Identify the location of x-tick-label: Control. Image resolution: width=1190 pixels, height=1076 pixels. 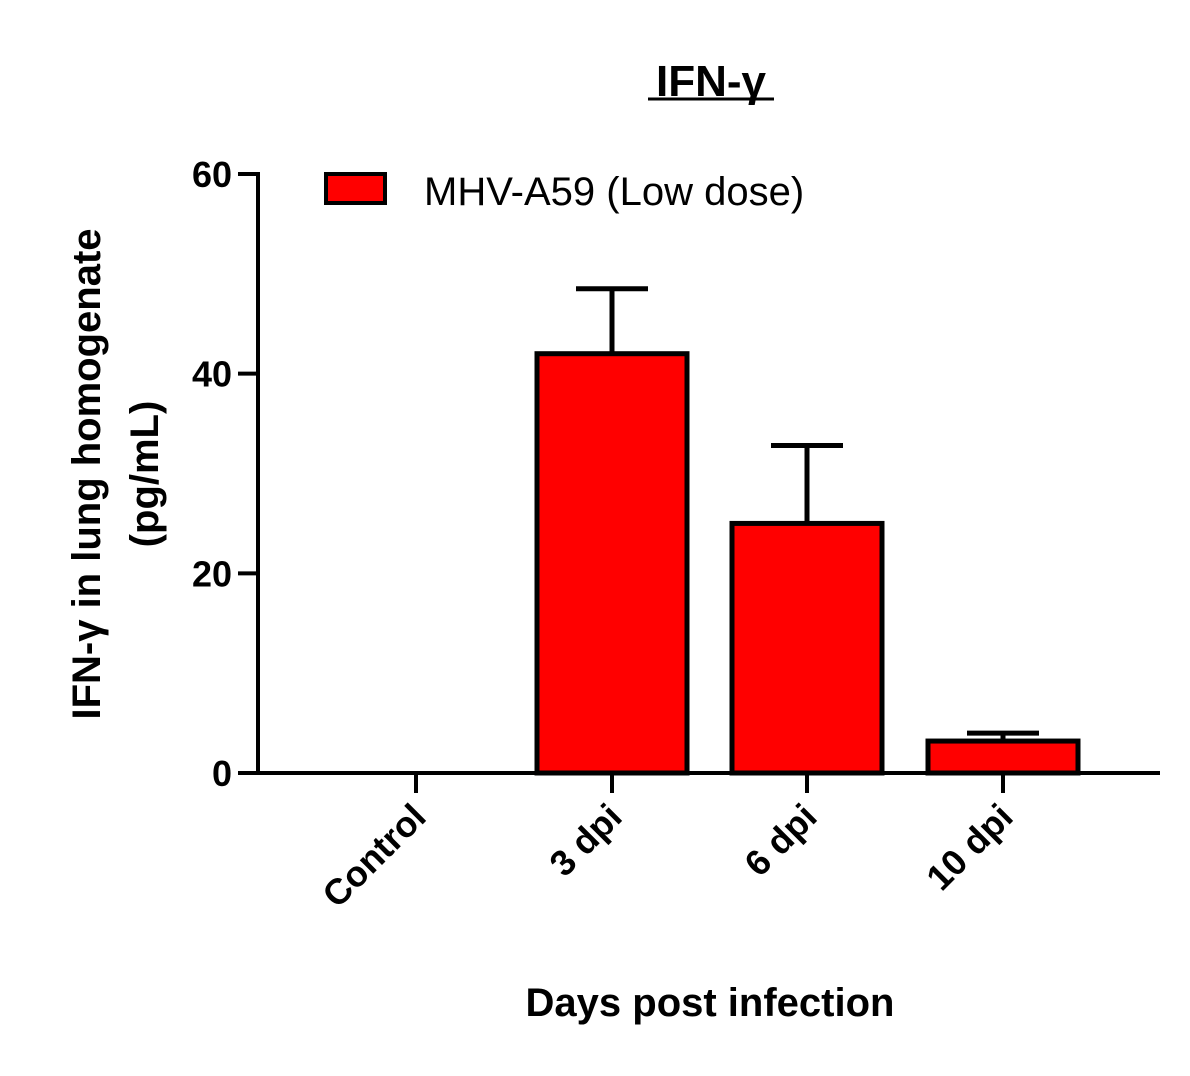
(373, 855).